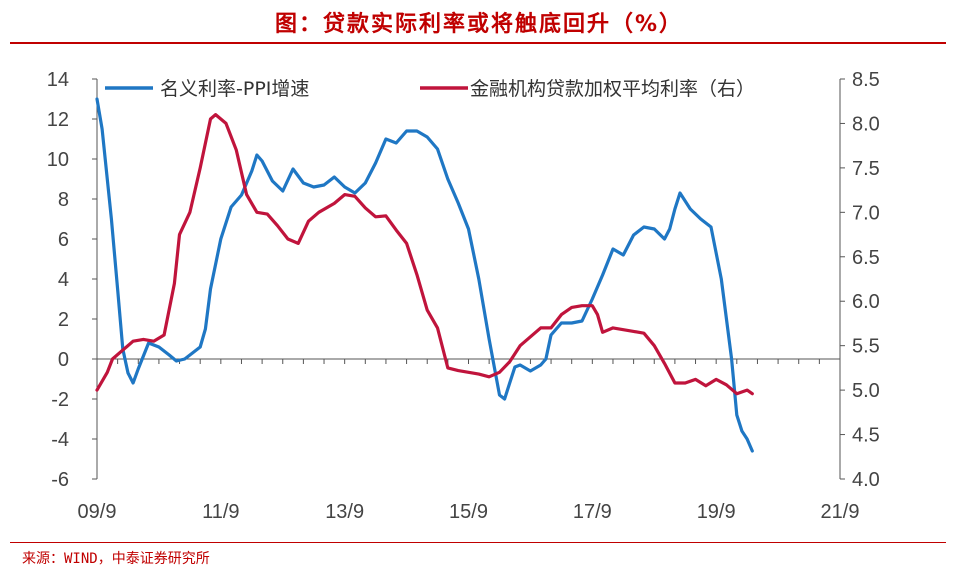 This screenshot has height=575, width=958. I want to click on x-tick-label: 13/9, so click(344, 512).